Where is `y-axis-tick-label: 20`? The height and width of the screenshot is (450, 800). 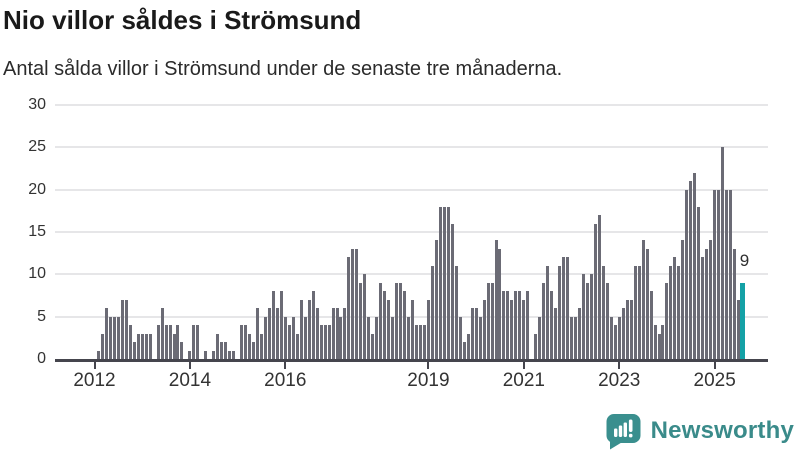 y-axis-tick-label: 20 is located at coordinates (37, 189).